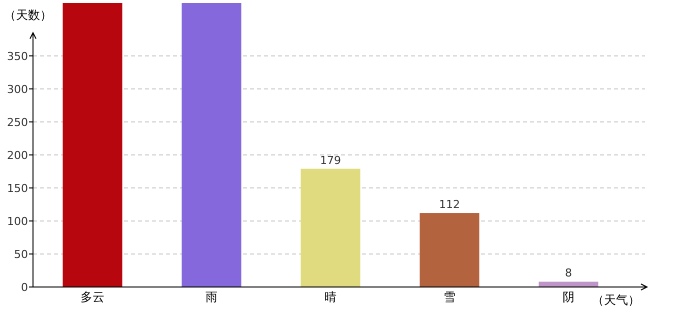 This screenshot has height=320, width=680. Describe the element at coordinates (568, 297) in the screenshot. I see `x-tick-label: 阴` at that location.